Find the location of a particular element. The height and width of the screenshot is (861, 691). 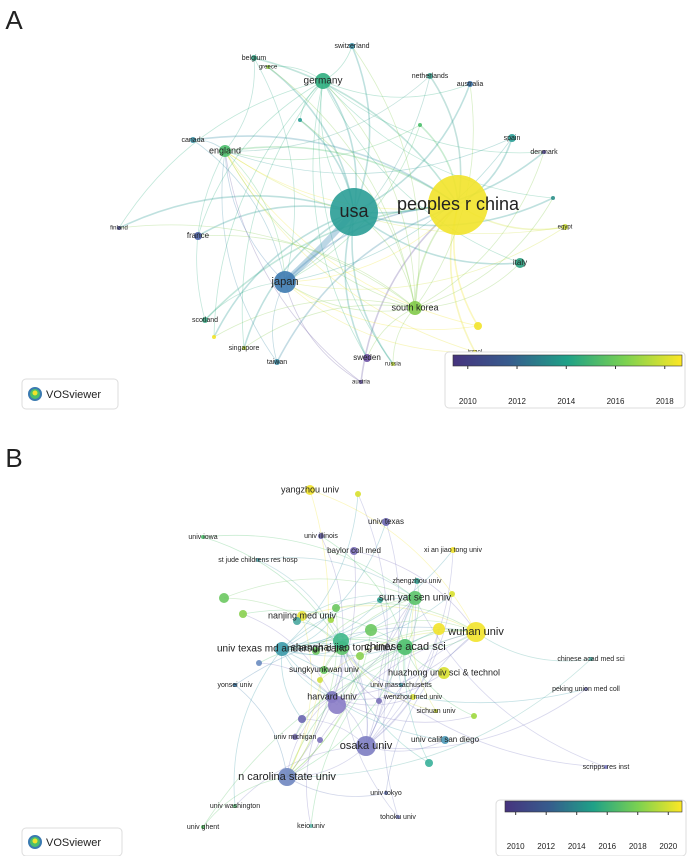

colorbar-tick-label: 2016 is located at coordinates (616, 401).